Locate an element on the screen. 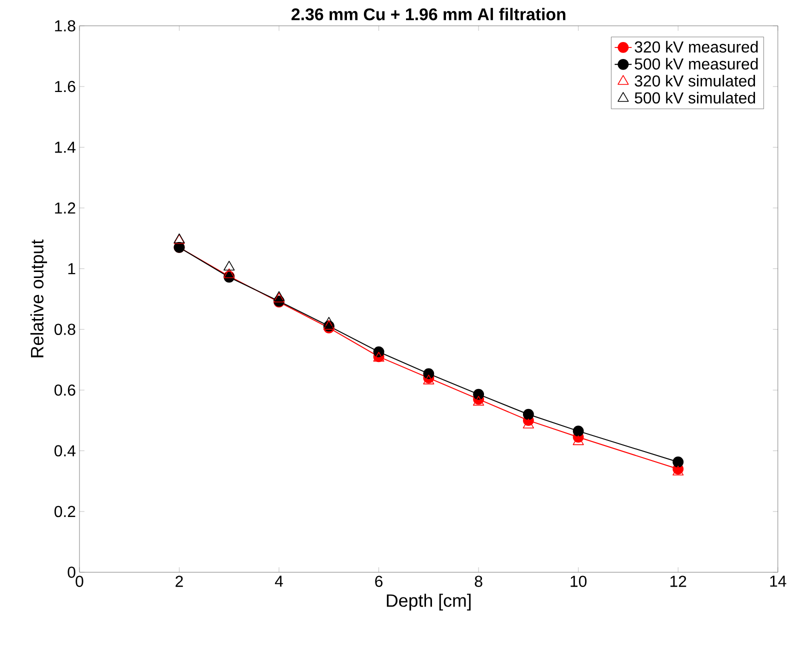  x-tick-label: 2 is located at coordinates (179, 581).